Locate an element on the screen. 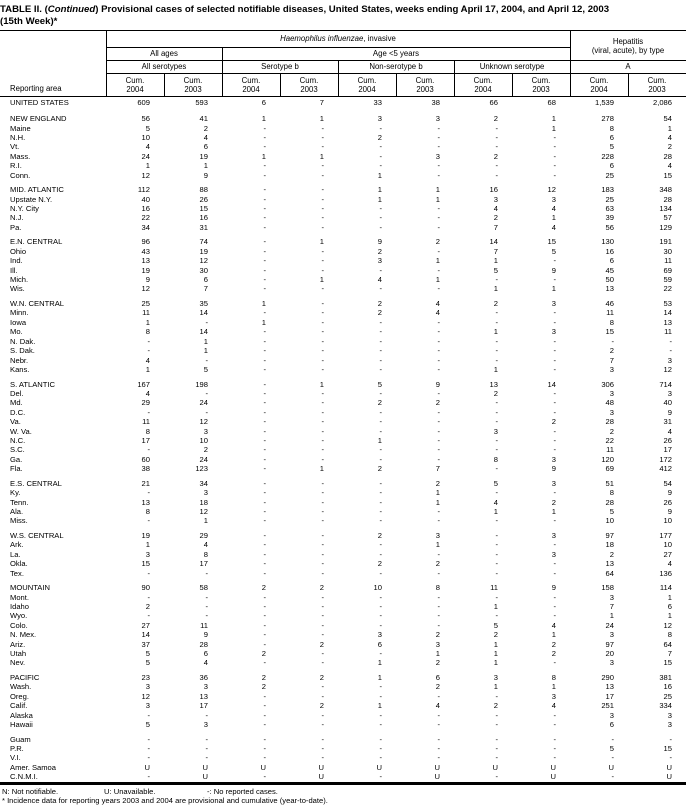  table-row: Del. 4 - - - - - 2 - 3 3 is located at coordinates (343, 393).